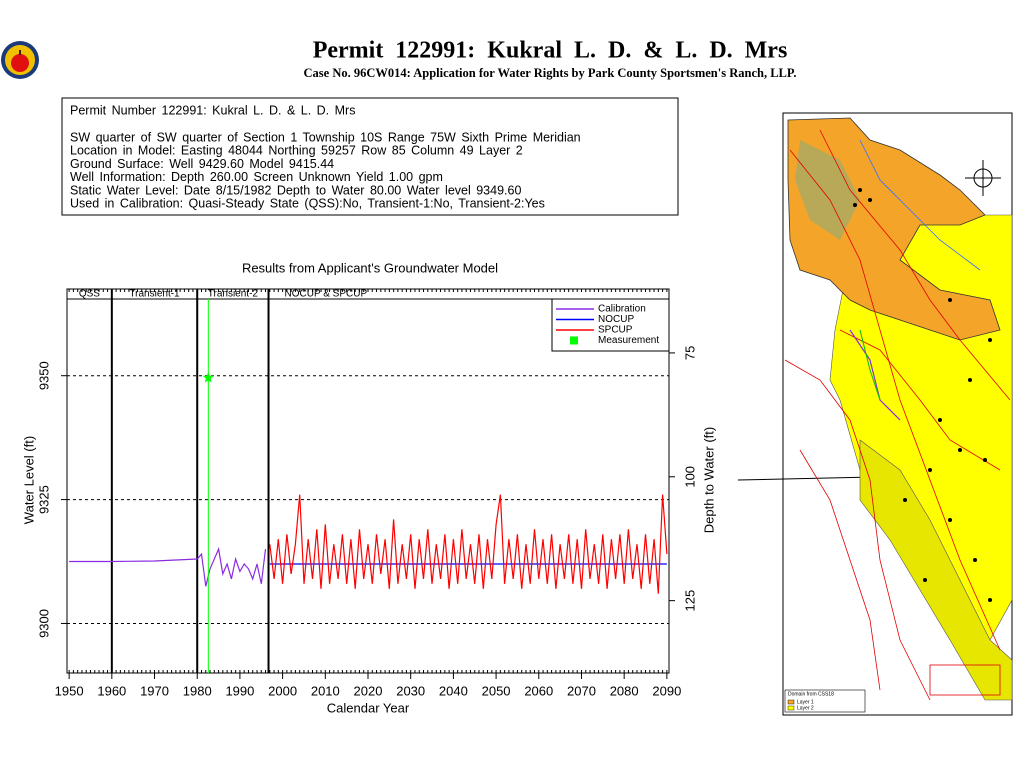 Image resolution: width=1024 pixels, height=768 pixels. I want to click on period-label: QSS, so click(89, 294).